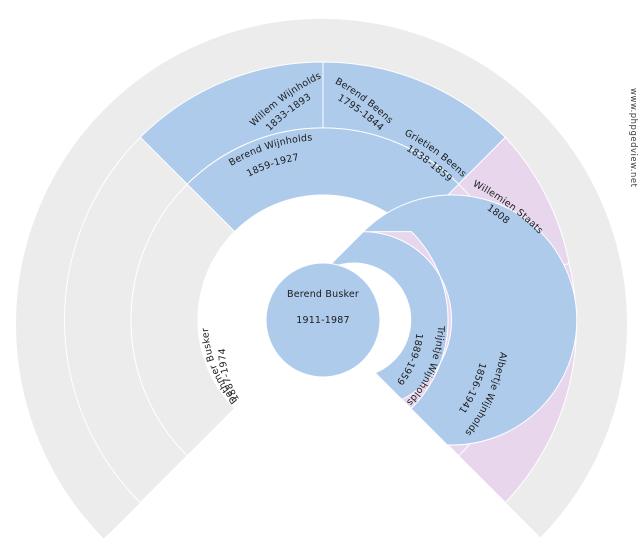 The width and height of the screenshot is (640, 550). Describe the element at coordinates (183, 320) in the screenshot. I see `segment-empty-gen2-lower-left` at that location.